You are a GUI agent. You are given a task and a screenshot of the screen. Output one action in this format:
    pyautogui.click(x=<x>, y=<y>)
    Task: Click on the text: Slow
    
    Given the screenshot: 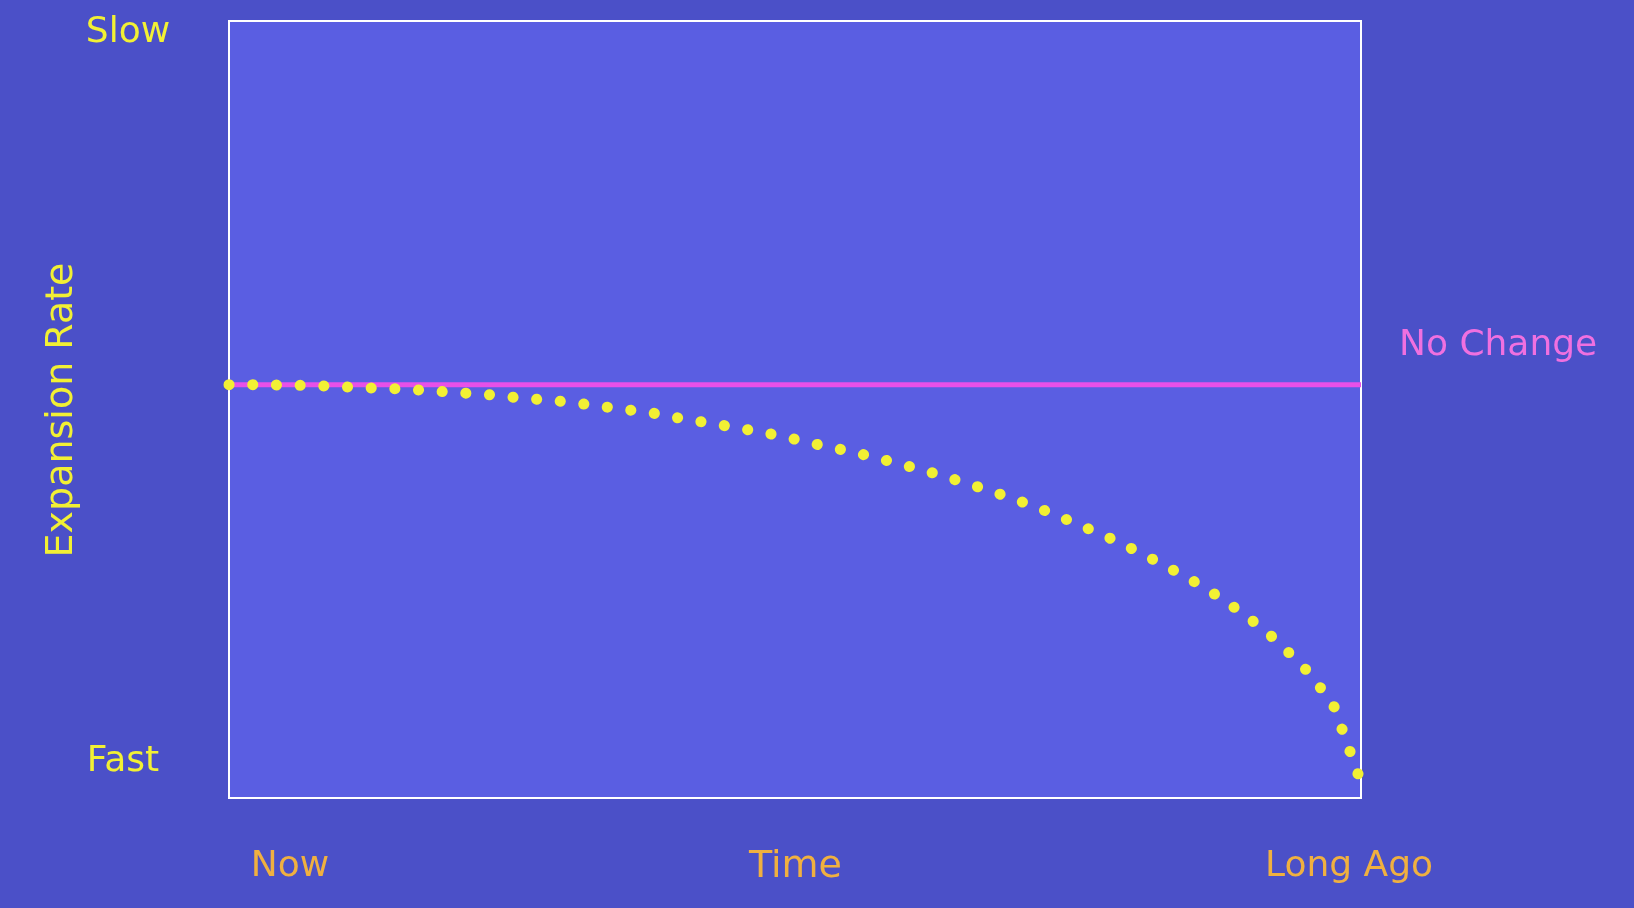 What is the action you would take?
    pyautogui.click(x=128, y=29)
    